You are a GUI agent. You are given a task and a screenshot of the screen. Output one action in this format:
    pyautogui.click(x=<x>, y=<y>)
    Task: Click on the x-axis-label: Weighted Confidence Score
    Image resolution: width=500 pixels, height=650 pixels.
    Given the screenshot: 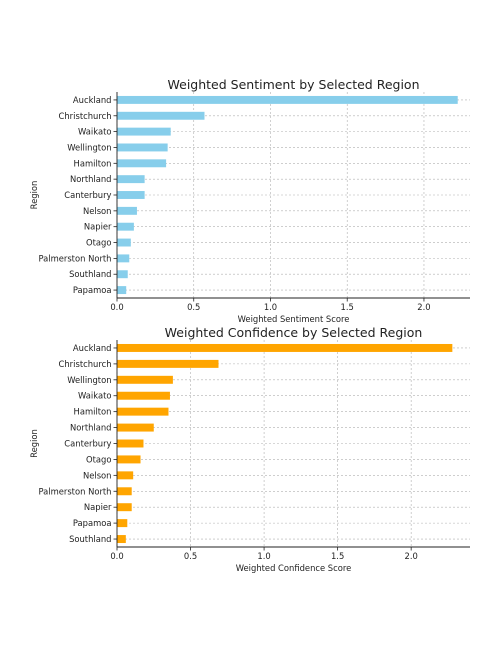 What is the action you would take?
    pyautogui.click(x=294, y=568)
    